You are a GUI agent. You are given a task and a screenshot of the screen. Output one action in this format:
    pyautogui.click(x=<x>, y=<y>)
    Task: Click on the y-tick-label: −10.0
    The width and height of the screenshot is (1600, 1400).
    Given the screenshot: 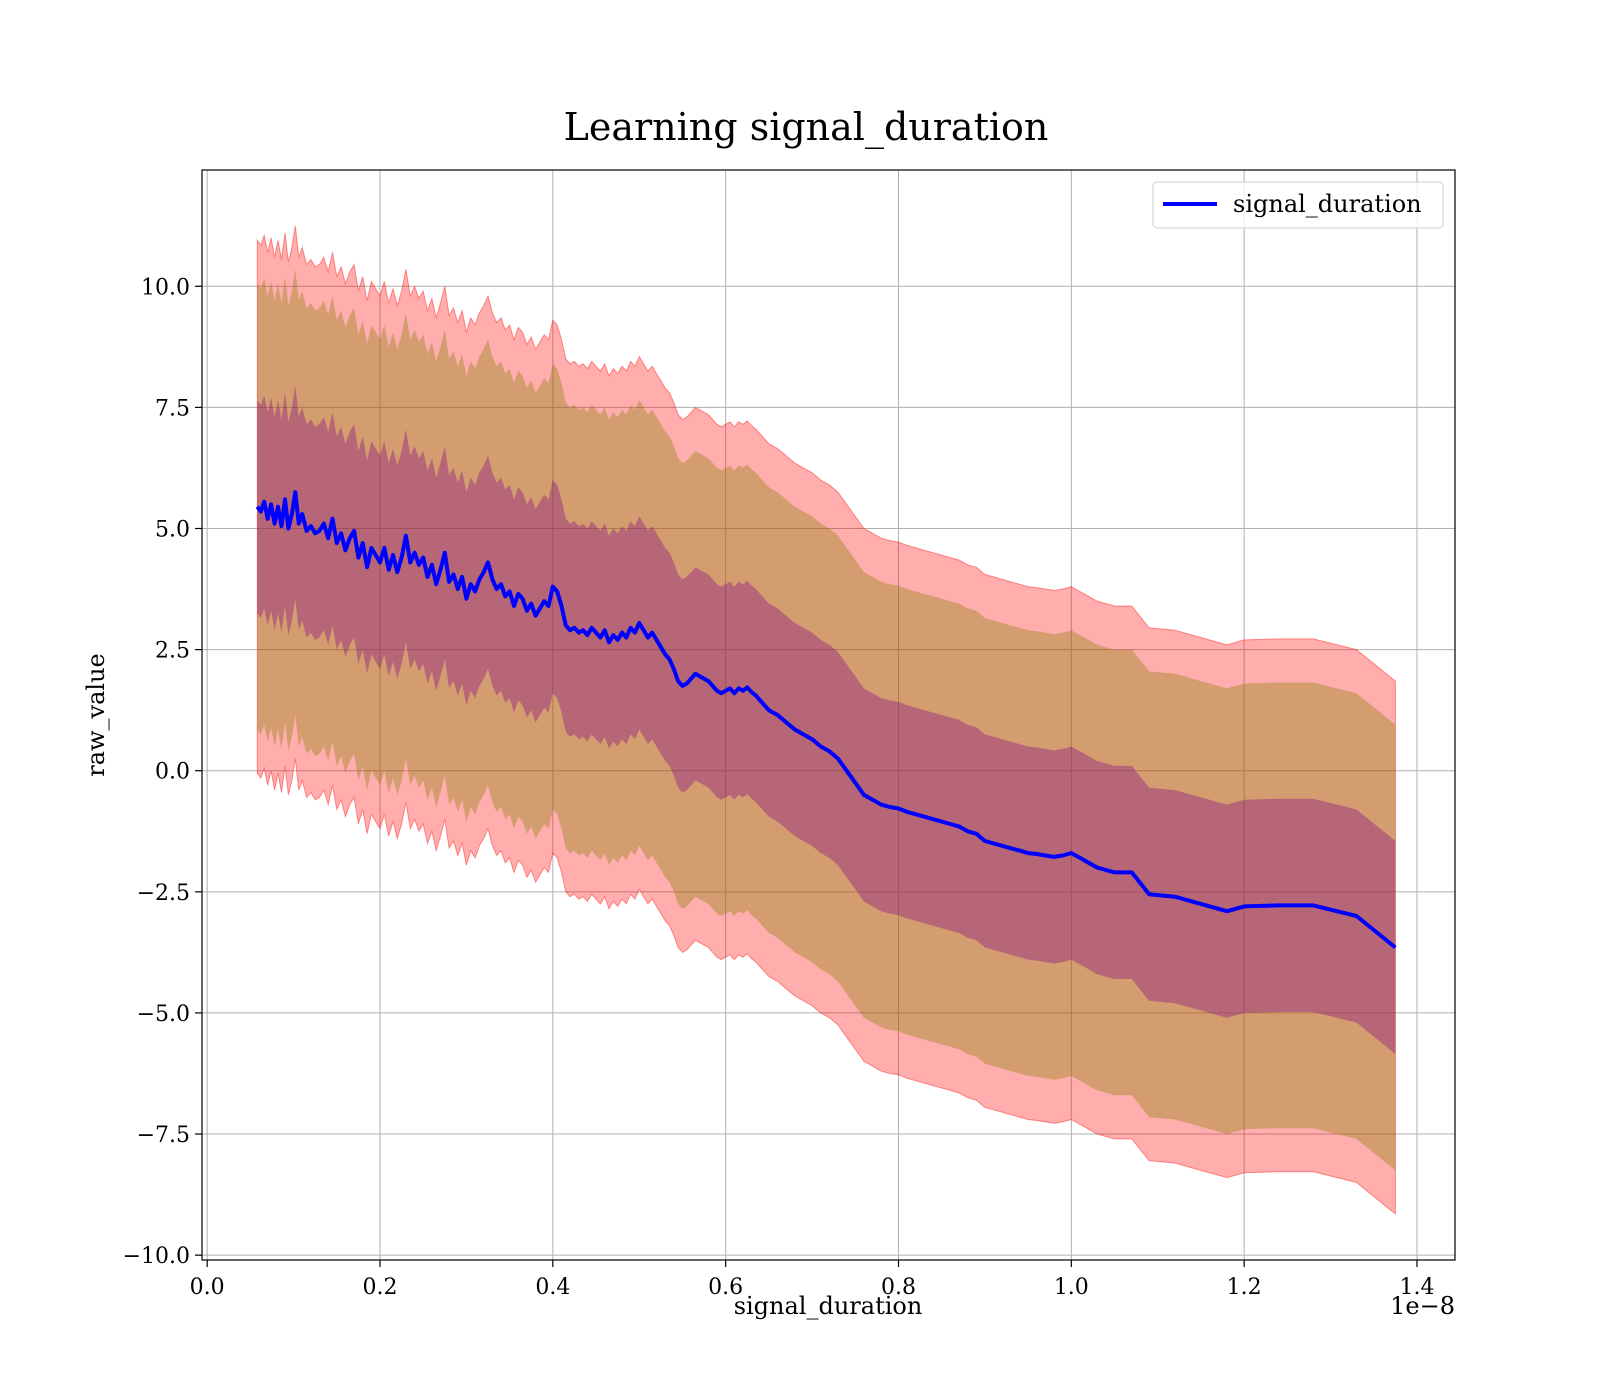 What is the action you would take?
    pyautogui.click(x=156, y=1256)
    